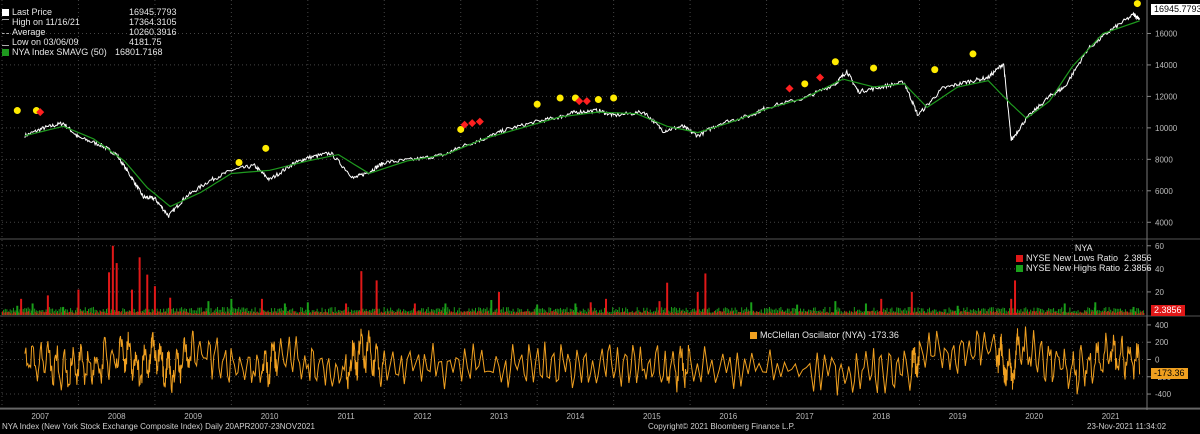 This screenshot has height=434, width=1200. Describe the element at coordinates (153, 22) in the screenshot. I see `legend-value: 17364.3105` at that location.